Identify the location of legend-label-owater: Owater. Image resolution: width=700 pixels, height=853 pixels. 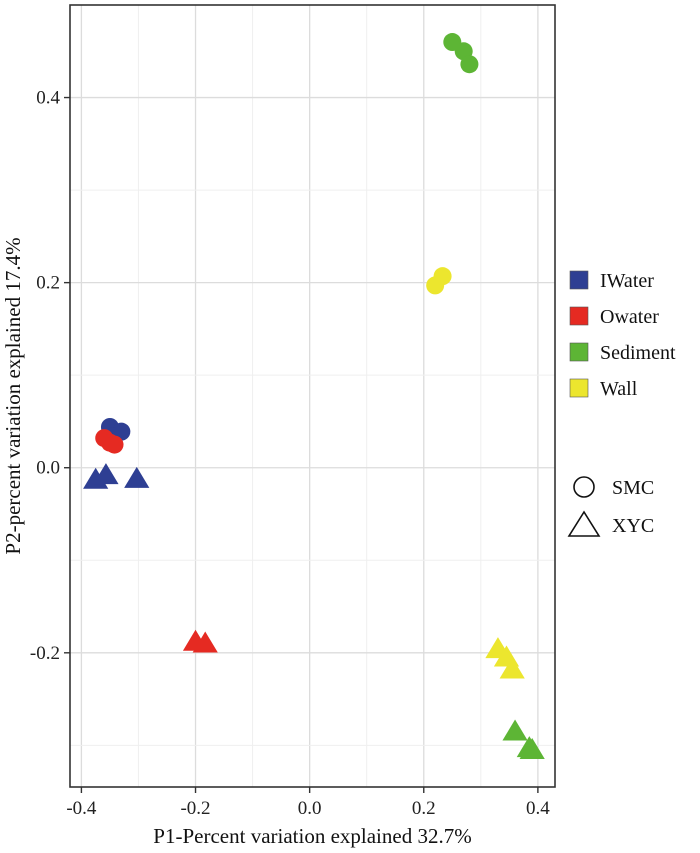
(629, 317).